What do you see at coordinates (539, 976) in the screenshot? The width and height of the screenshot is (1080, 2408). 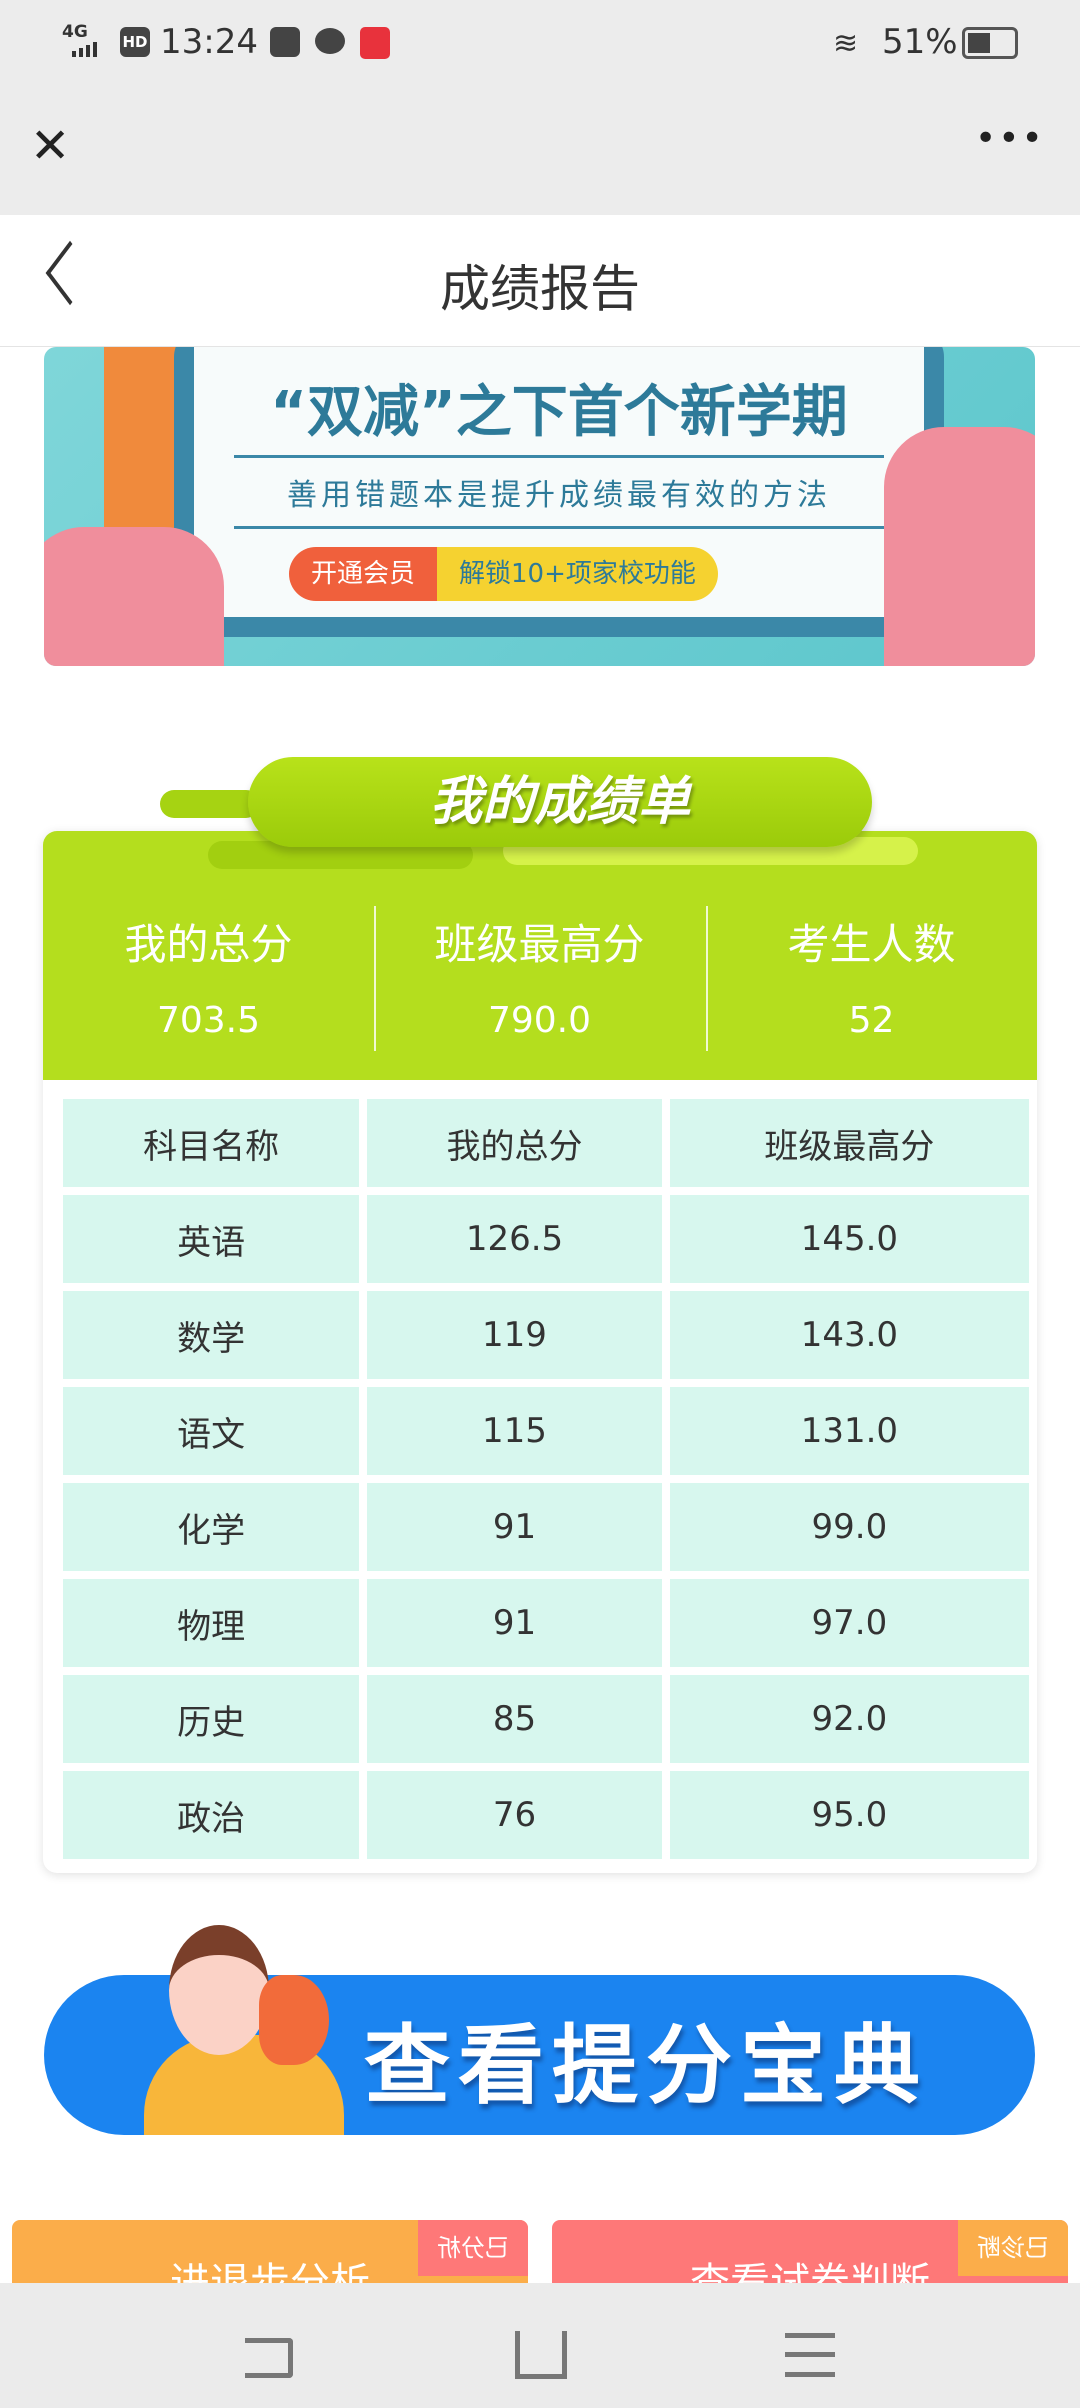 I see `summary-class-max: 班级最高分 790.0` at bounding box center [539, 976].